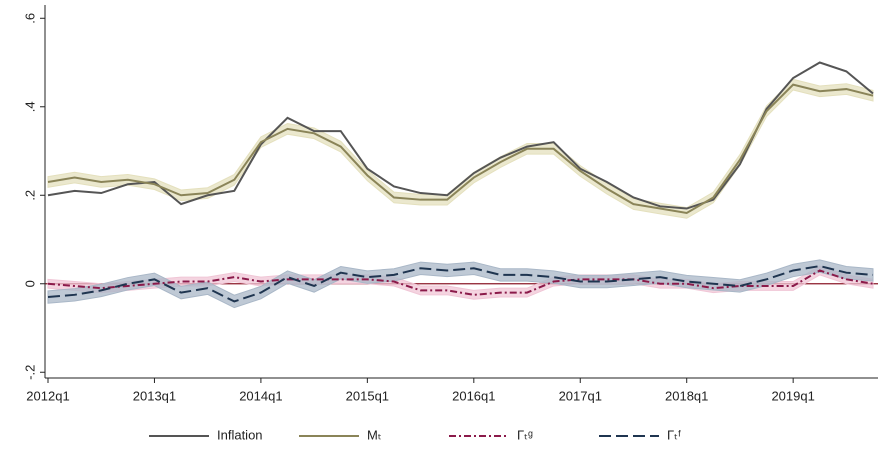 Image resolution: width=878 pixels, height=453 pixels. What do you see at coordinates (29, 106) in the screenshot?
I see `y-tick-label: .4` at bounding box center [29, 106].